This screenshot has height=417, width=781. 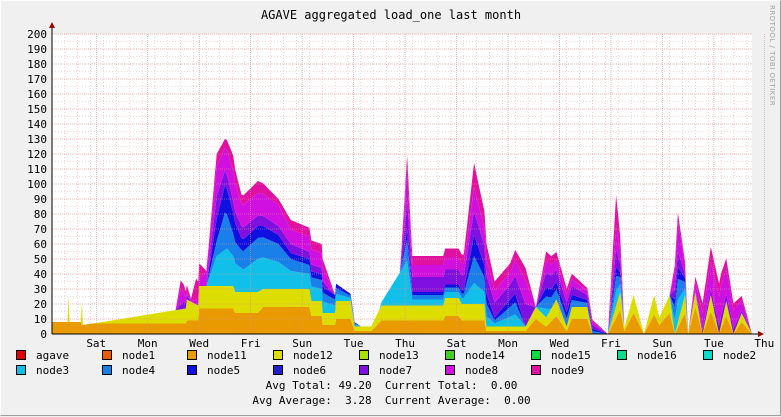 What do you see at coordinates (53, 355) in the screenshot?
I see `legend-label: agave` at bounding box center [53, 355].